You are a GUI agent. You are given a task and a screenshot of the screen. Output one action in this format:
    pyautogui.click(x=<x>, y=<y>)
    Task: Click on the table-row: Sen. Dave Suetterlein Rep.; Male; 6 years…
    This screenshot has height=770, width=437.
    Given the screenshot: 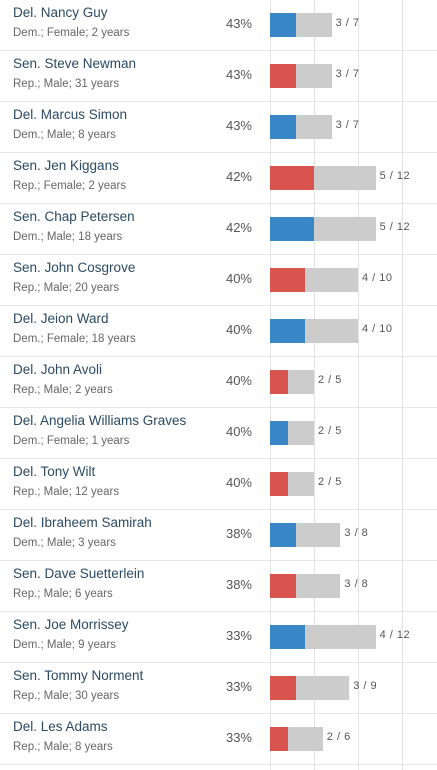 What is the action you would take?
    pyautogui.click(x=218, y=586)
    